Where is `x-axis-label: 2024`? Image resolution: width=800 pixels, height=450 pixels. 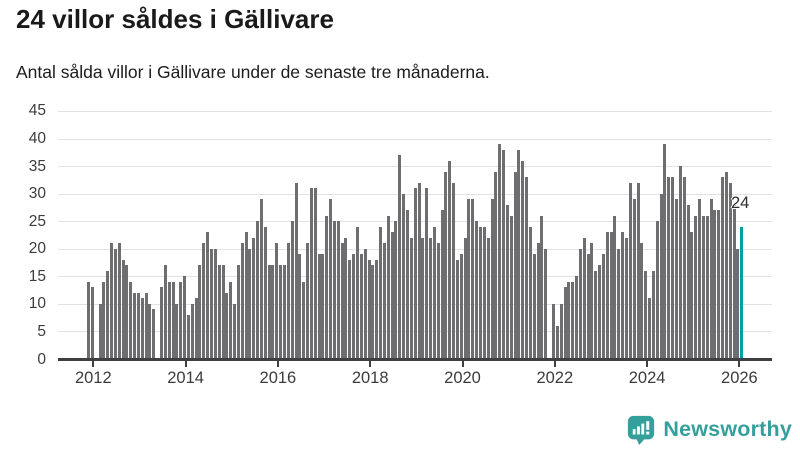 x-axis-label: 2024 is located at coordinates (647, 378).